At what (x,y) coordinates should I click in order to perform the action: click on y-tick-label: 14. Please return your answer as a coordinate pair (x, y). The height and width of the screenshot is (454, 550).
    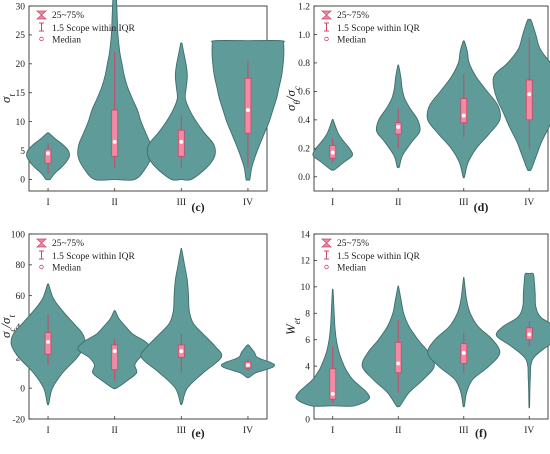
    Looking at the image, I should click on (306, 235).